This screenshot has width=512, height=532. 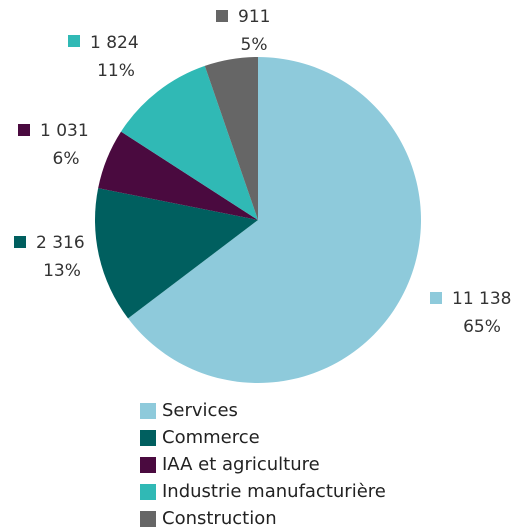 I want to click on percent-label: 13%, so click(x=62, y=271).